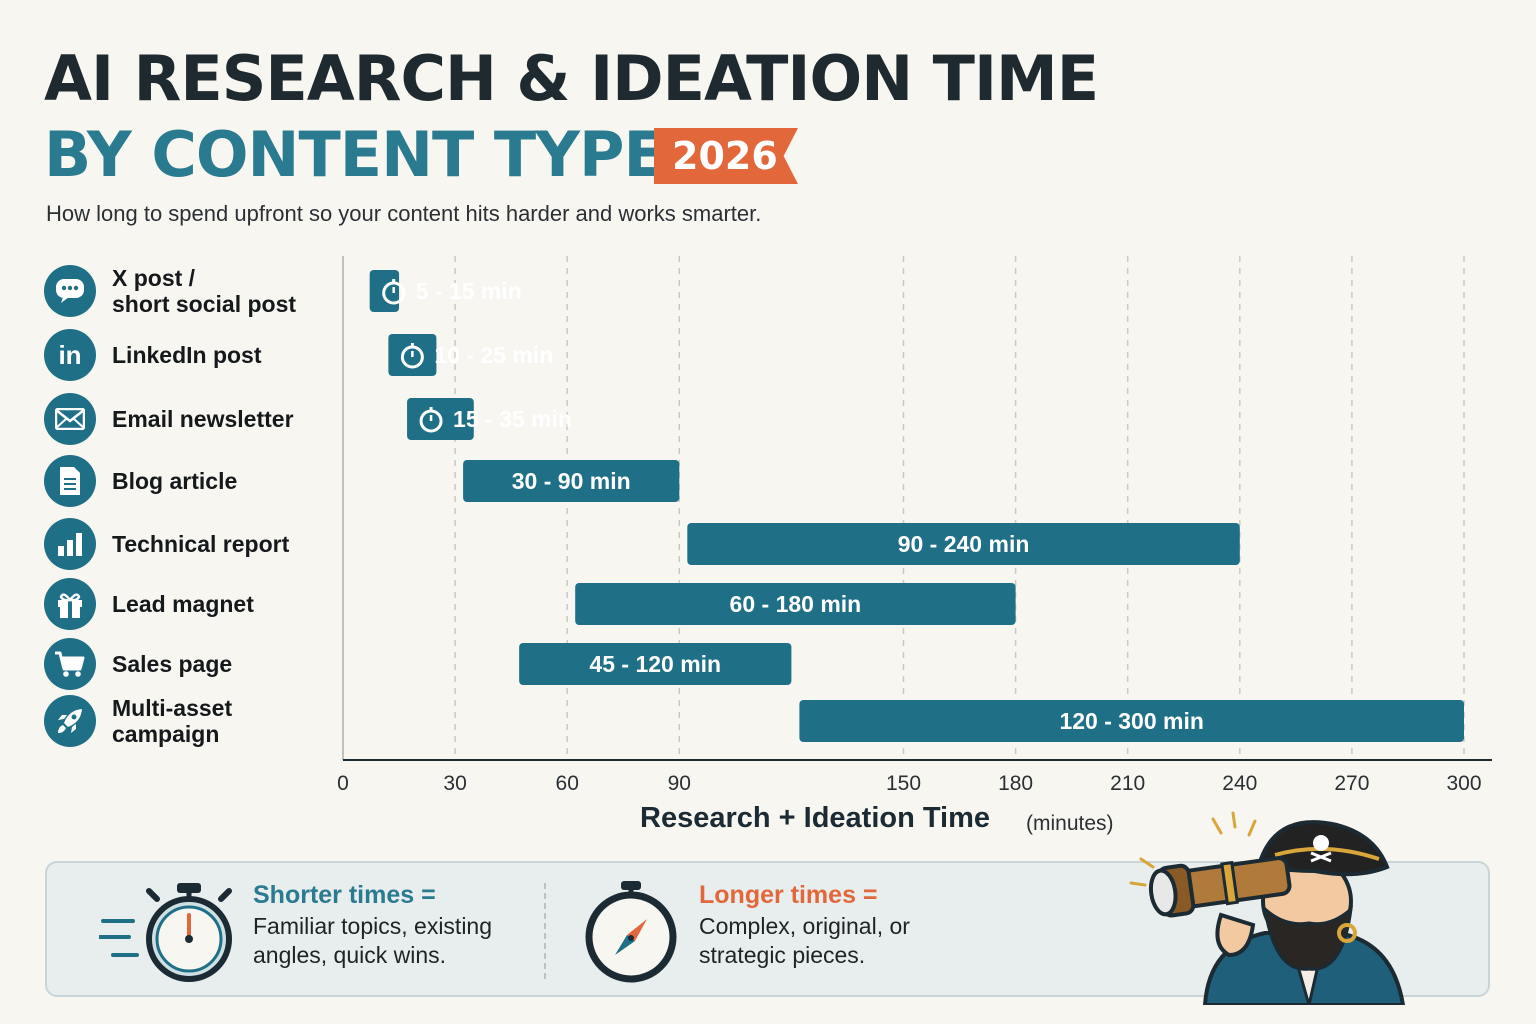  I want to click on compass-icon, so click(631, 932).